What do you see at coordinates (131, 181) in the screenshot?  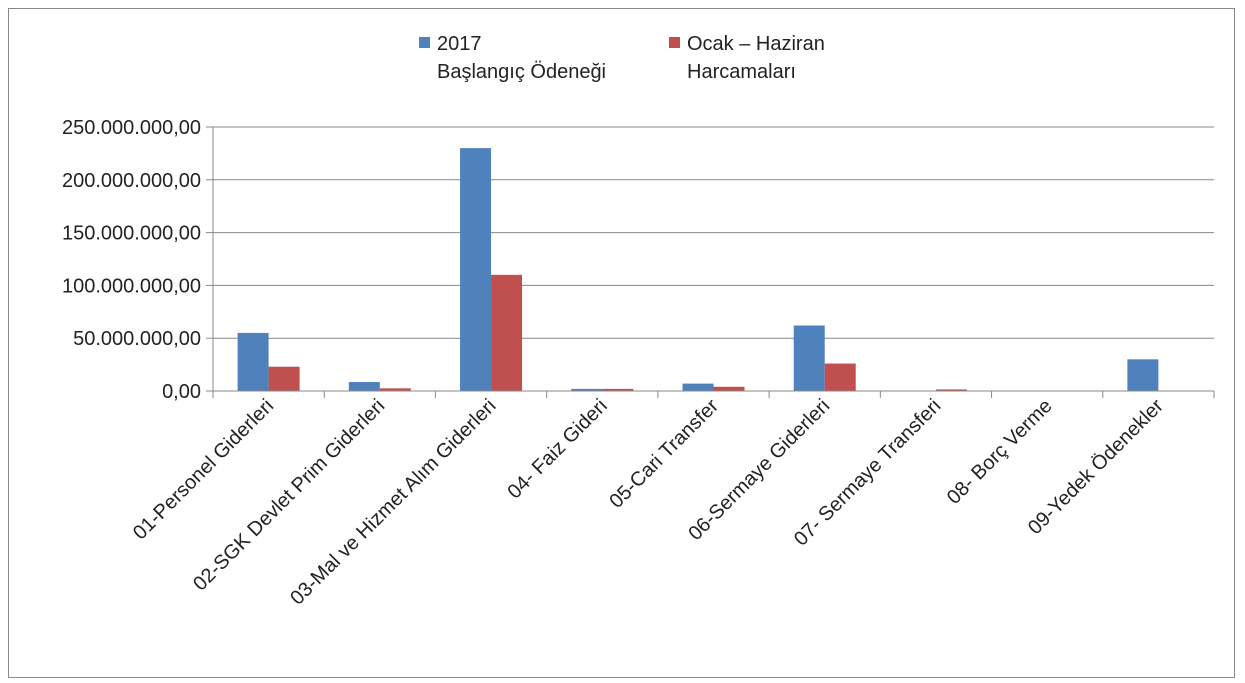 I see `y-tick-label: 200.000.000,00` at bounding box center [131, 181].